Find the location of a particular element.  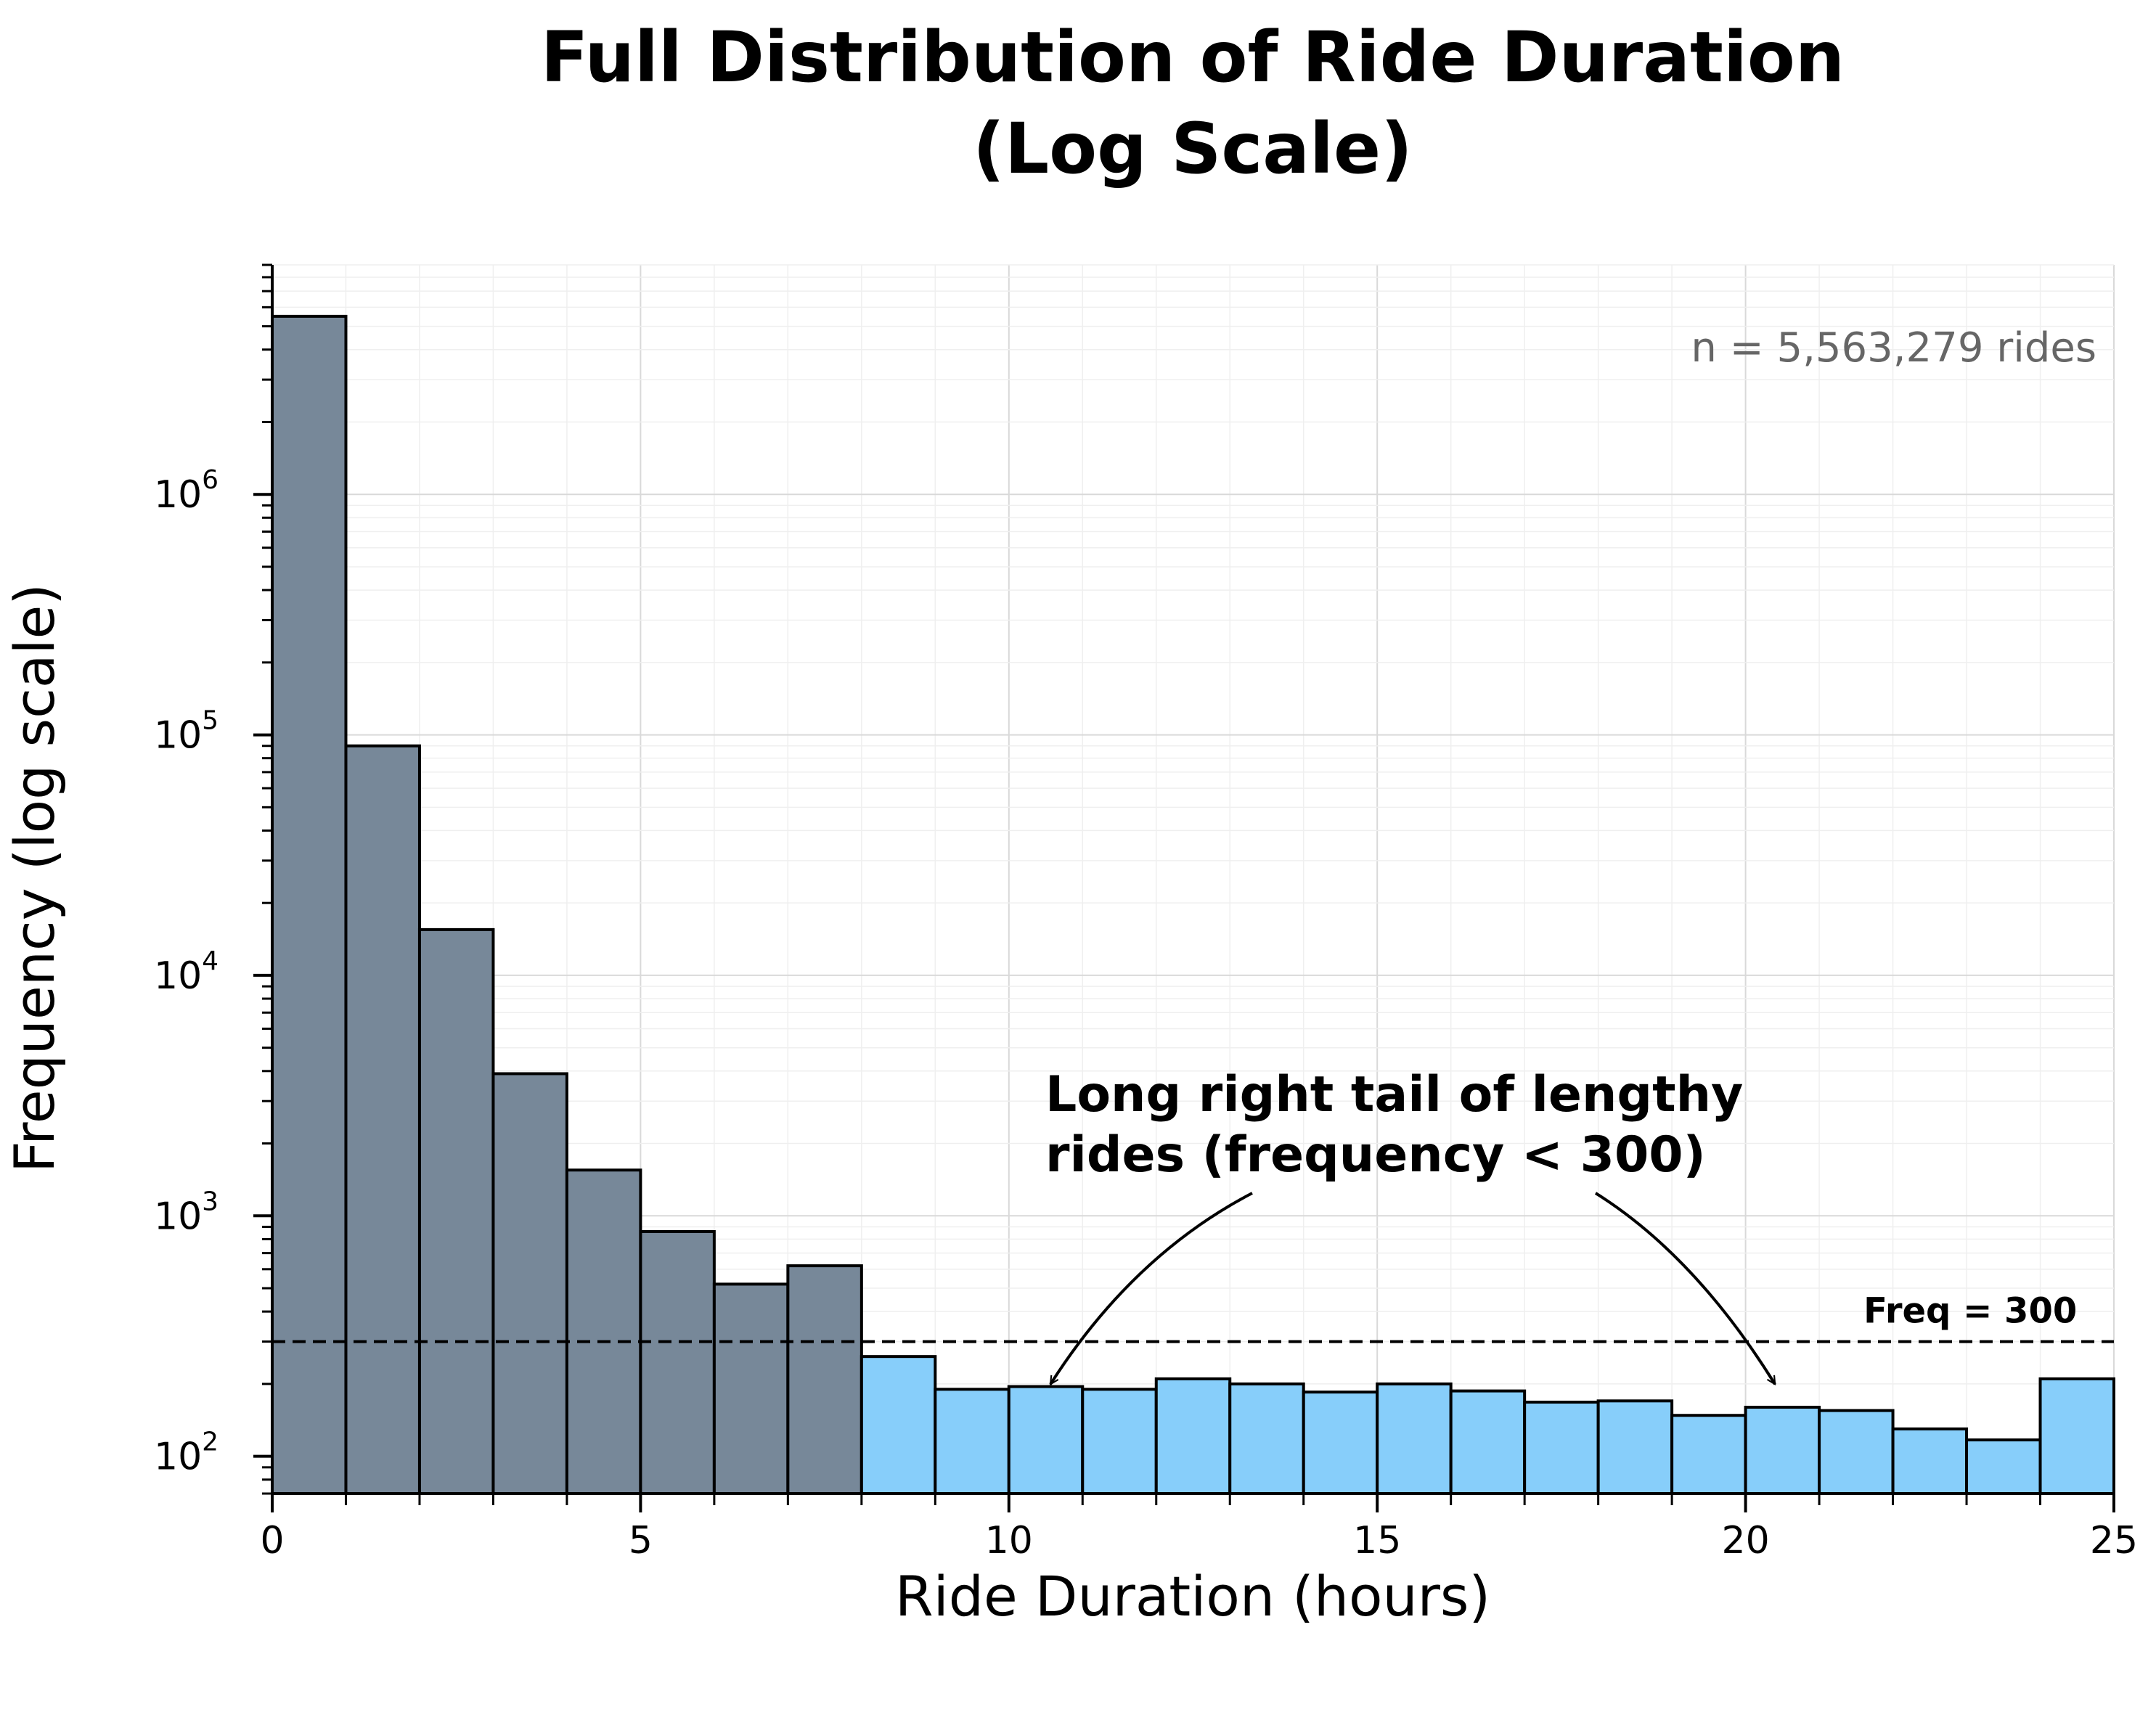

x-axis-label: Ride Duration (hours) is located at coordinates (1192, 1596).